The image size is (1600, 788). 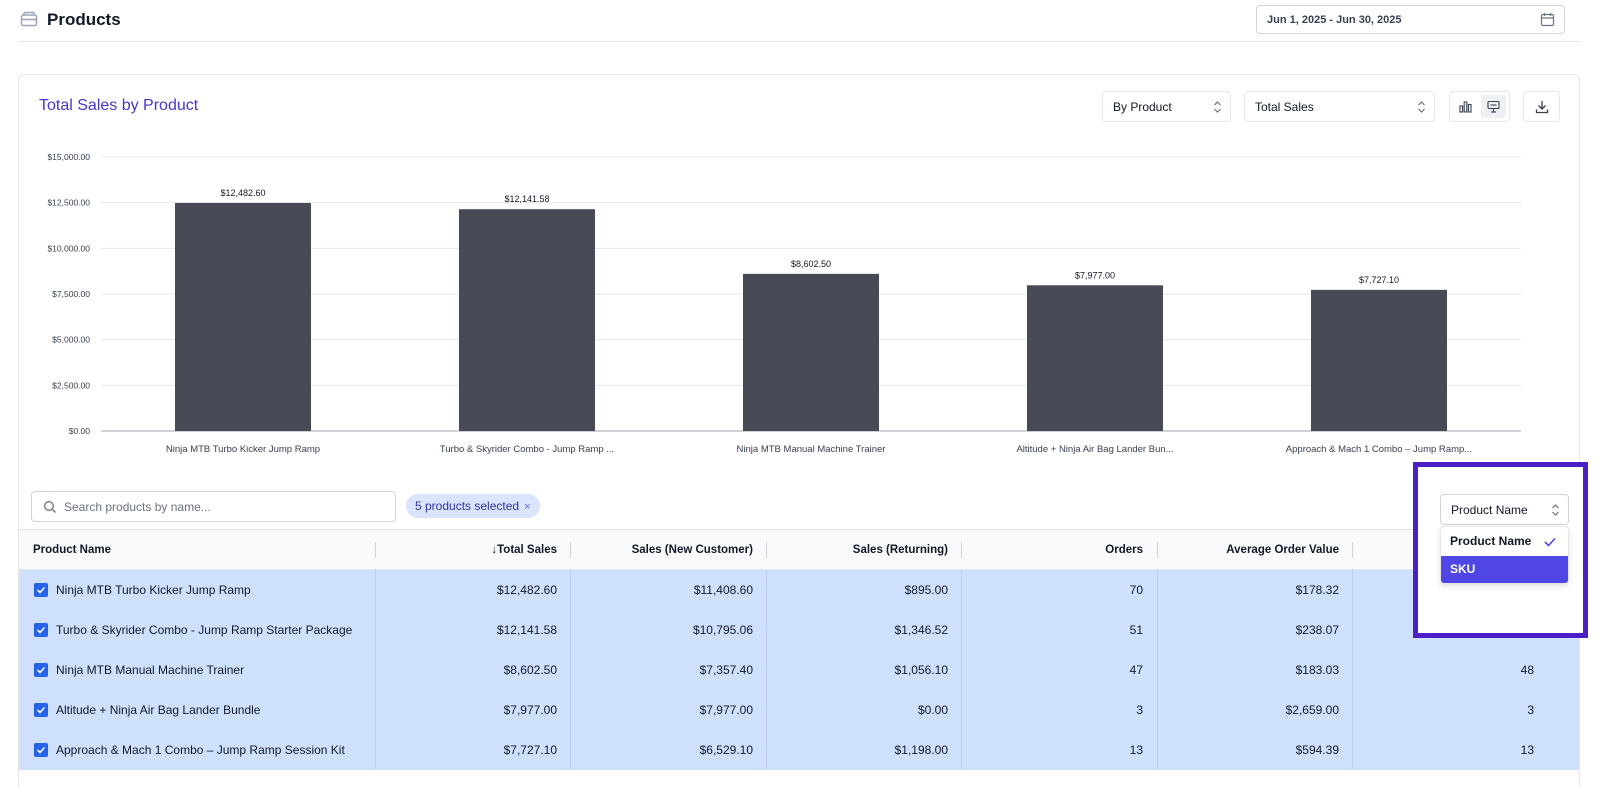 What do you see at coordinates (68, 248) in the screenshot?
I see `y-tick-label: $10,000.00` at bounding box center [68, 248].